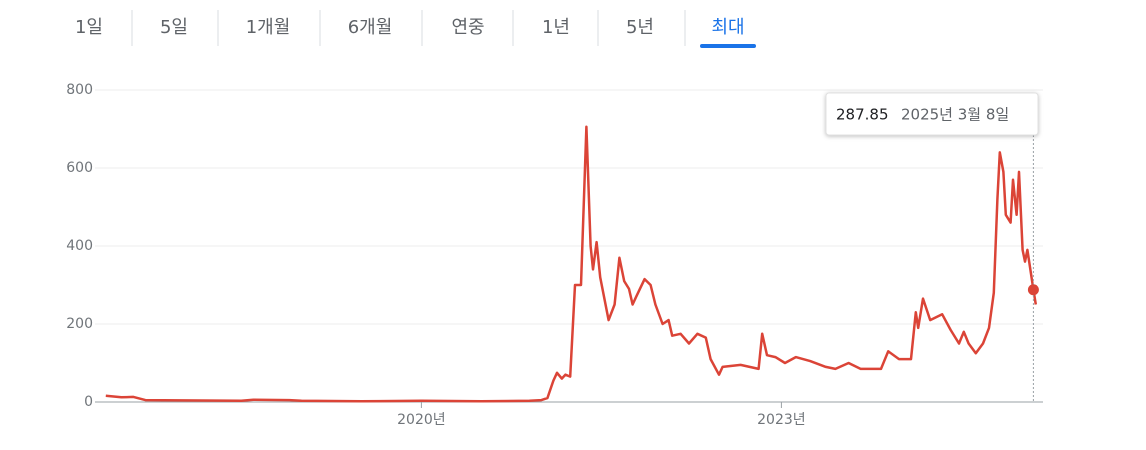  I want to click on x-tick-label: 2020년, so click(421, 420).